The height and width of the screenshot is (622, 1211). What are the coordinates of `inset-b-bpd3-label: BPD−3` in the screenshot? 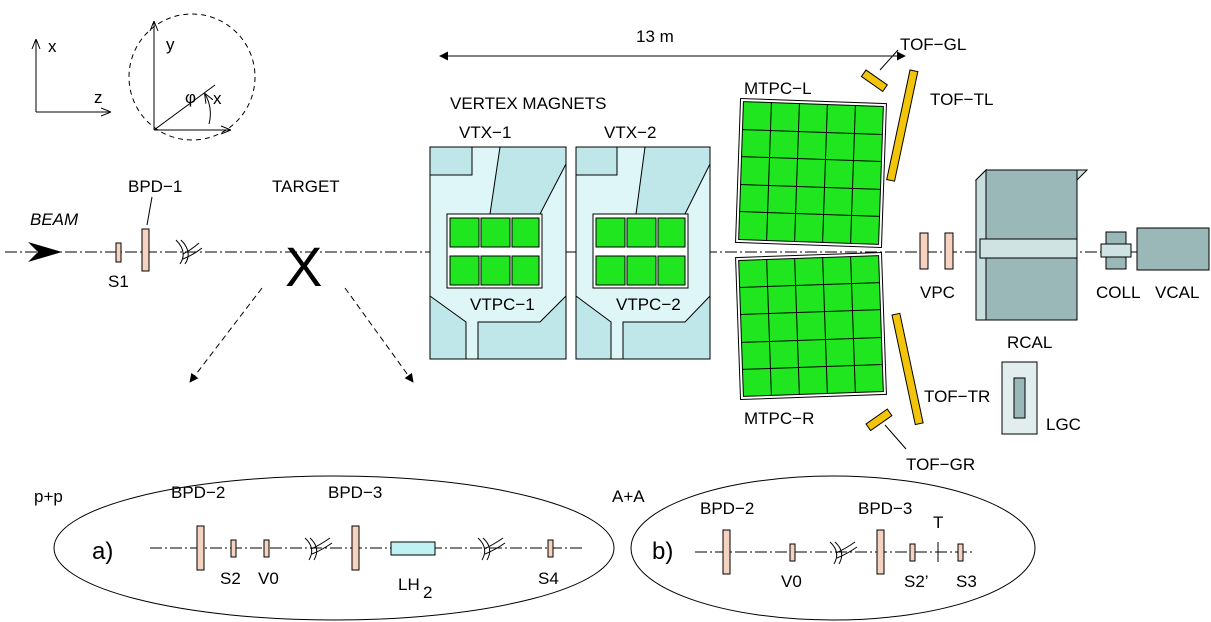 It's located at (885, 508).